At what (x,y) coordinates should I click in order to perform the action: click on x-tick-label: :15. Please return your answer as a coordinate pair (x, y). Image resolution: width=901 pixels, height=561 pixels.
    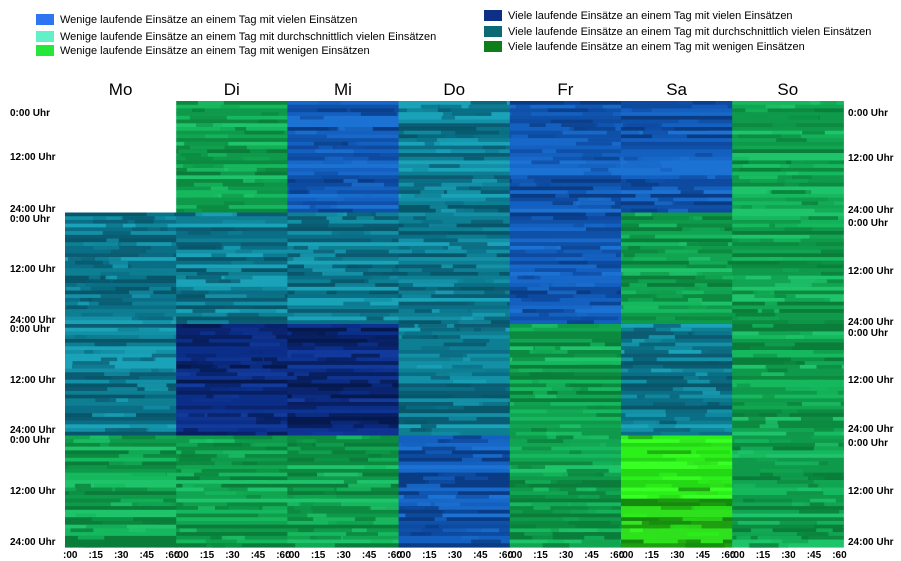
    Looking at the image, I should click on (96, 555).